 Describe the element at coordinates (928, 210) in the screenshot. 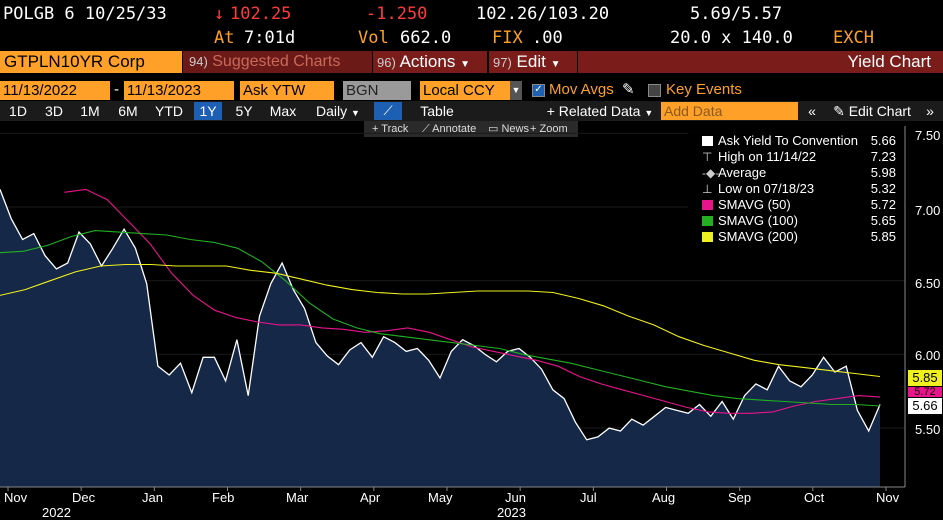

I see `y-tick-label: 7.00` at that location.